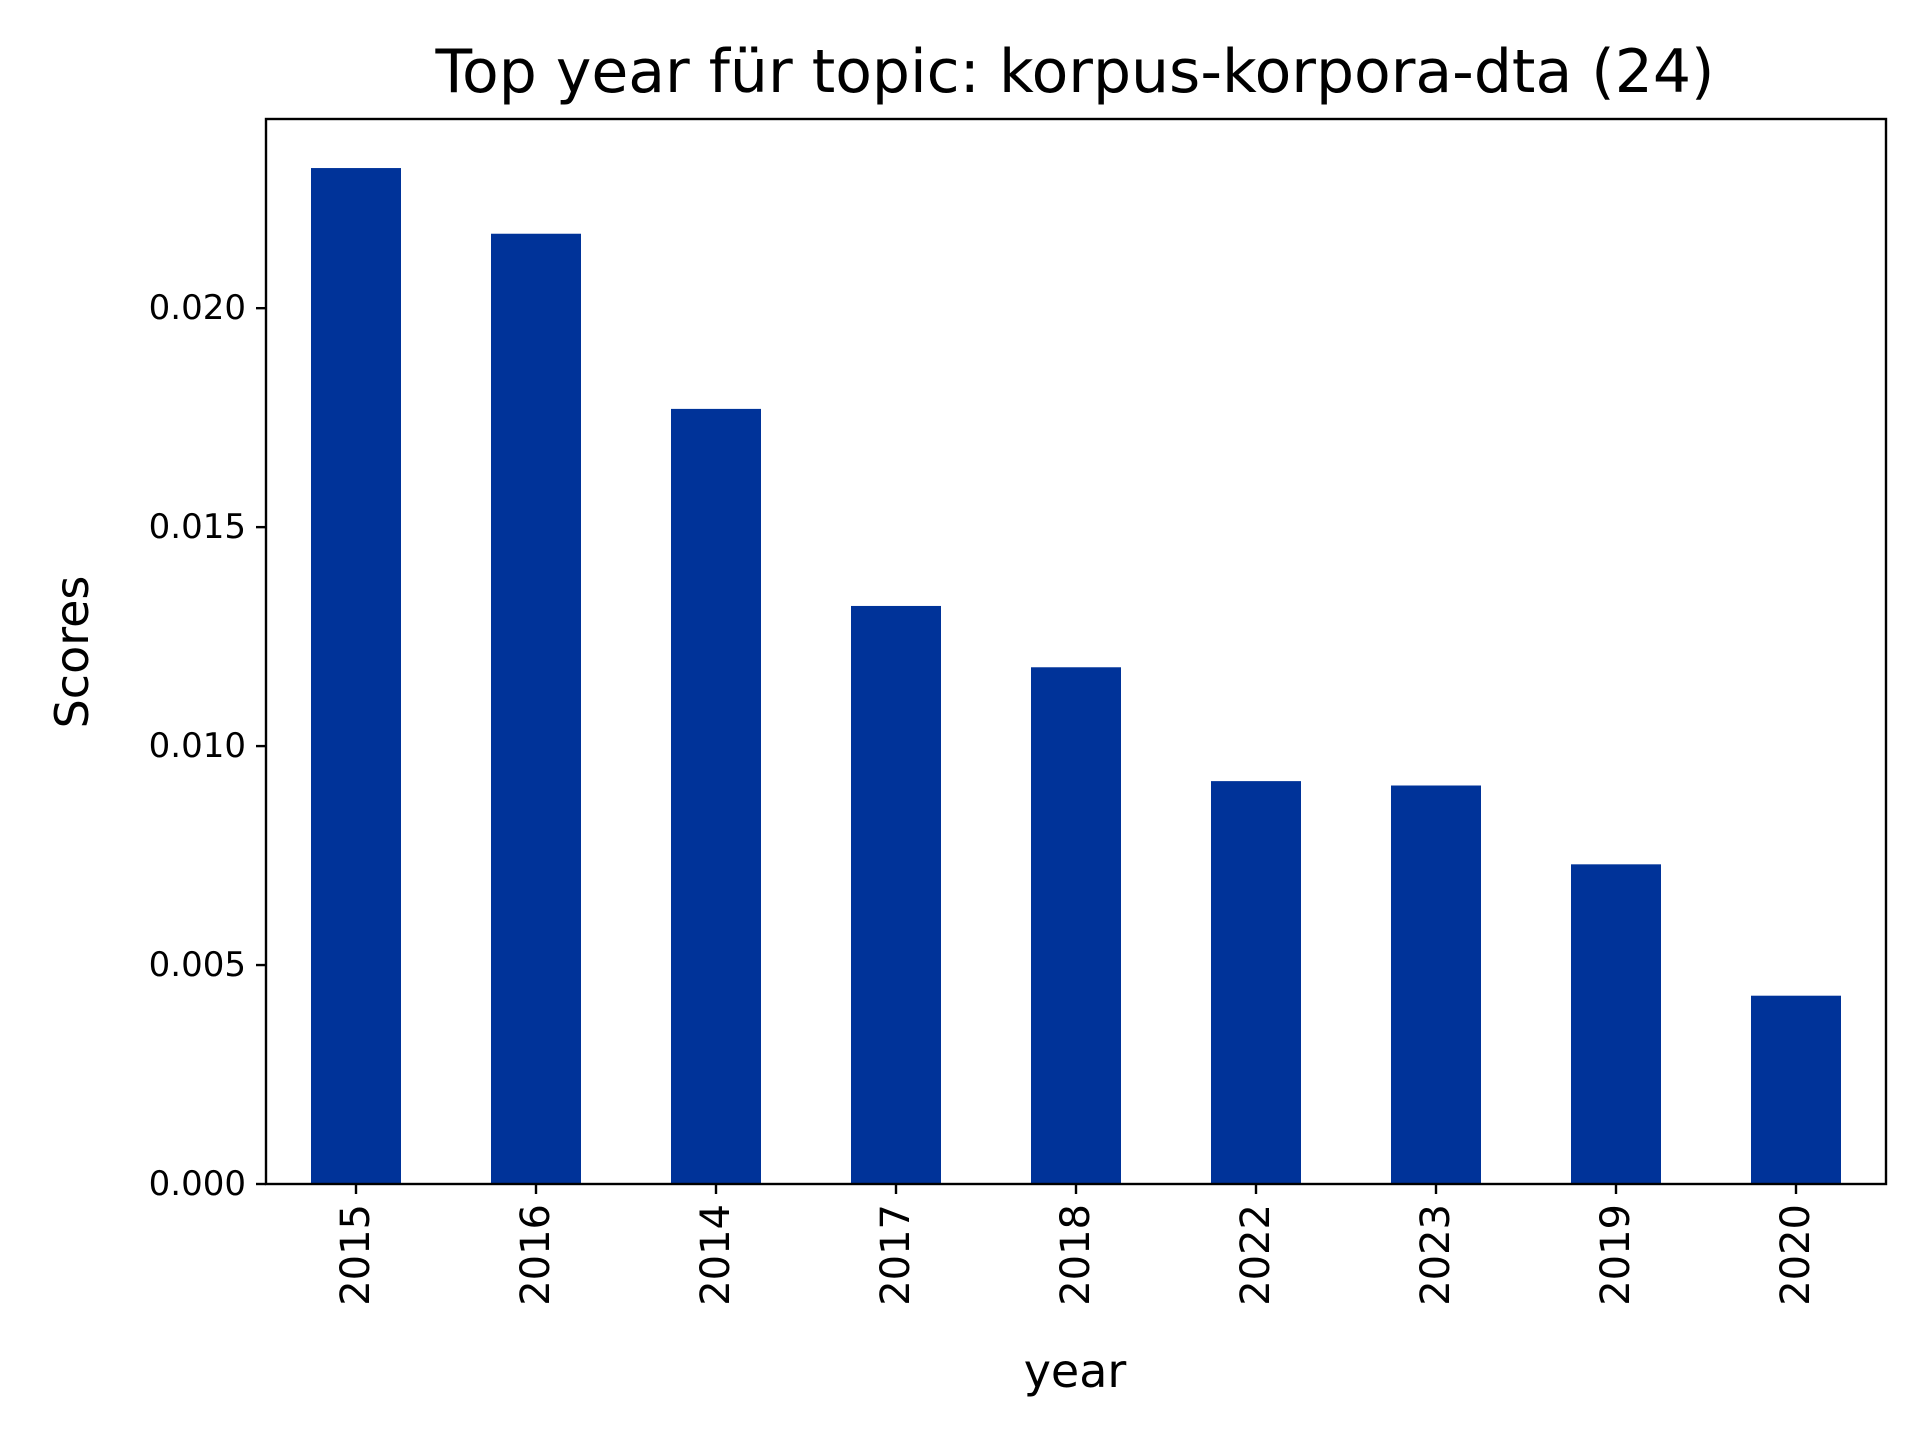  I want to click on bar-2015, so click(356, 676).